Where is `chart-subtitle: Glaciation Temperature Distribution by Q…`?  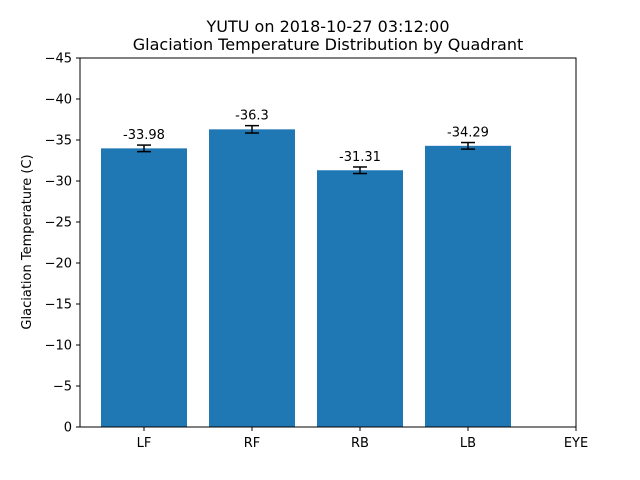 chart-subtitle: Glaciation Temperature Distribution by Q… is located at coordinates (328, 44).